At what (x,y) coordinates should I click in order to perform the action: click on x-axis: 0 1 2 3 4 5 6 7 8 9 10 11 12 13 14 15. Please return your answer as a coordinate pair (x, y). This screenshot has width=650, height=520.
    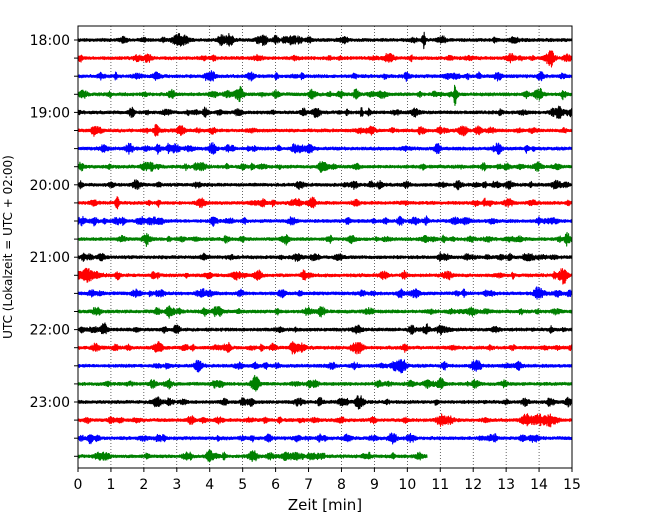
    Looking at the image, I should click on (327, 480).